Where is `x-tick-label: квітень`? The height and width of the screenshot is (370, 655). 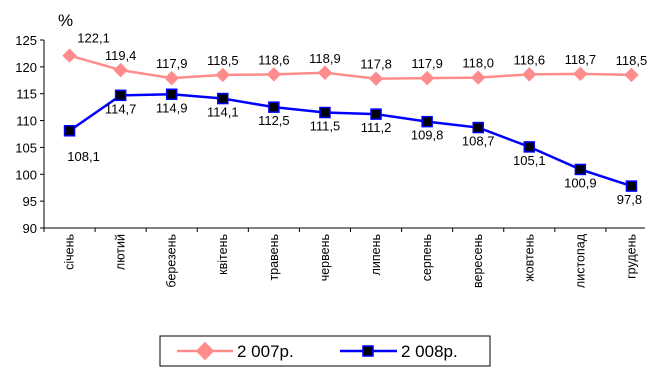 x-tick-label: квітень is located at coordinates (223, 254).